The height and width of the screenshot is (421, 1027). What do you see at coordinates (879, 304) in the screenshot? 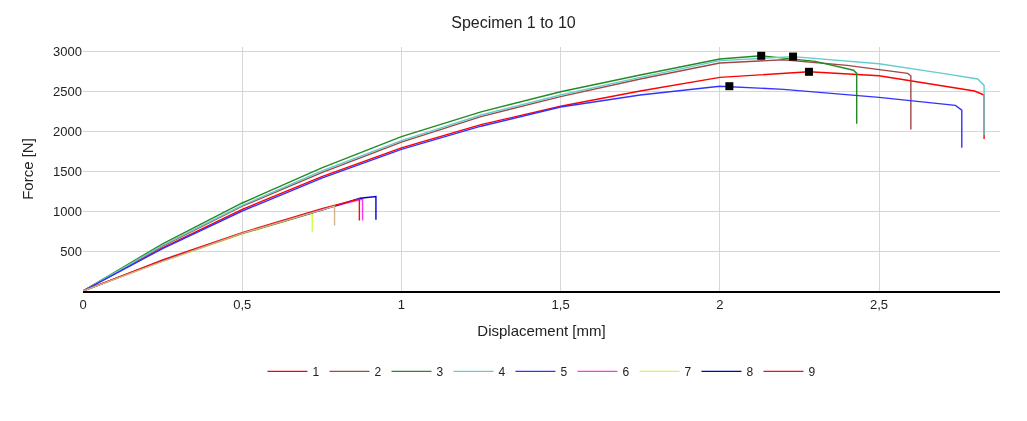
I see `x-tick-label: 2,5` at bounding box center [879, 304].